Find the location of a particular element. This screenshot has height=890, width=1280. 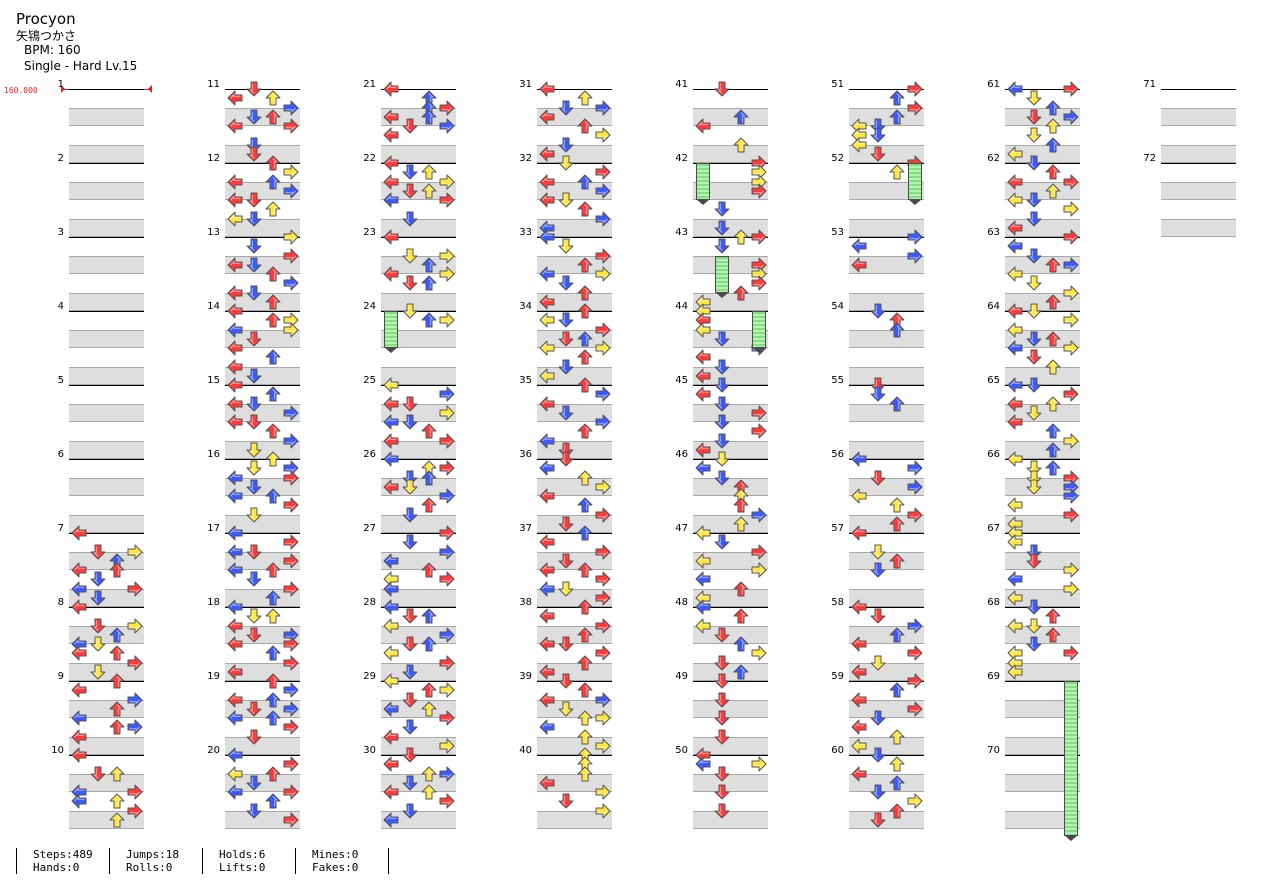

measure-number: 23 is located at coordinates (369, 232).